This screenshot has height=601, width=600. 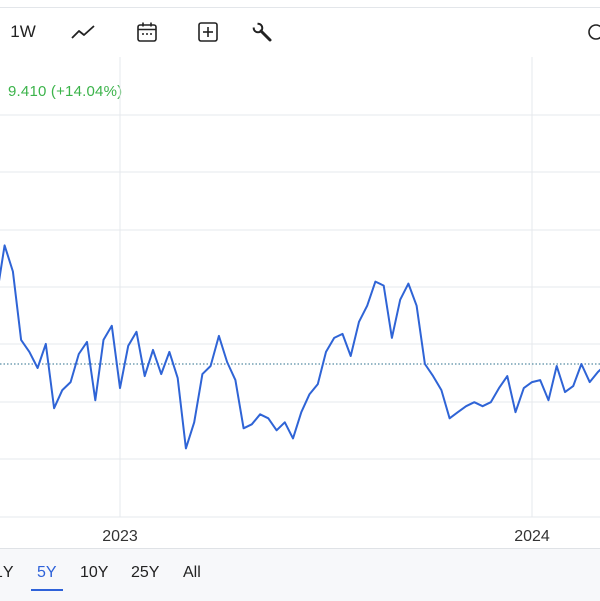 What do you see at coordinates (83, 32) in the screenshot?
I see `line-chart-icon` at bounding box center [83, 32].